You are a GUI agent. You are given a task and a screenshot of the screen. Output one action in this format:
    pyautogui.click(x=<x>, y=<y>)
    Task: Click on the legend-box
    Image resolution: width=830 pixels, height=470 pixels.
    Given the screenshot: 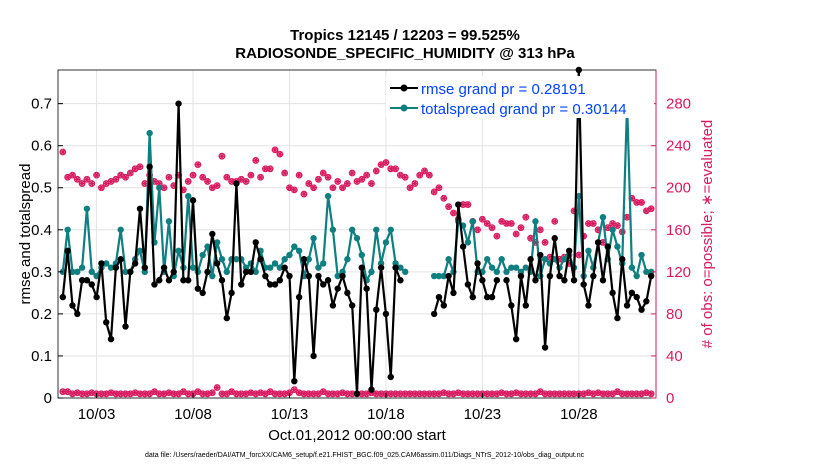 What is the action you would take?
    pyautogui.click(x=520, y=97)
    